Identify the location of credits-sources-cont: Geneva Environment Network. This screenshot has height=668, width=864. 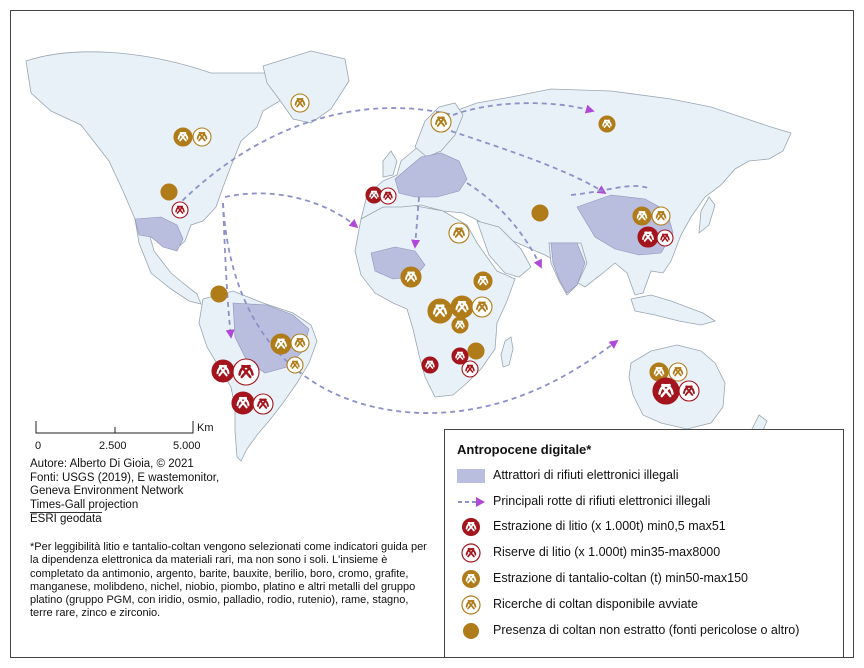
(107, 491).